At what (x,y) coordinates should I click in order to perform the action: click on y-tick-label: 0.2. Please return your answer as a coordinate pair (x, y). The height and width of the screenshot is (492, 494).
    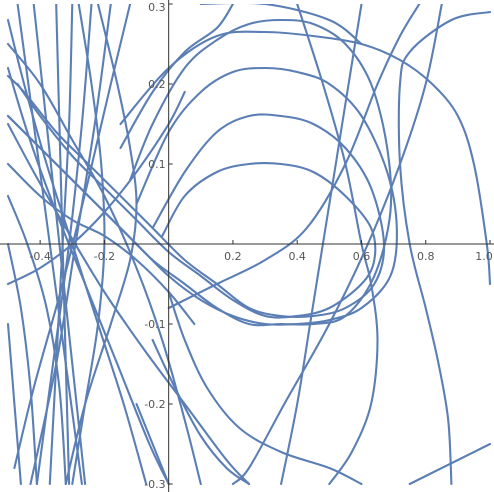
    Looking at the image, I should click on (157, 84).